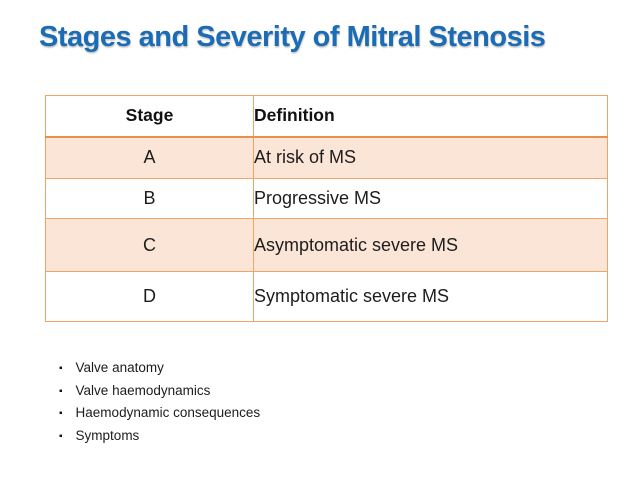  Describe the element at coordinates (430, 157) in the screenshot. I see `definition-cell: At risk of MS` at that location.